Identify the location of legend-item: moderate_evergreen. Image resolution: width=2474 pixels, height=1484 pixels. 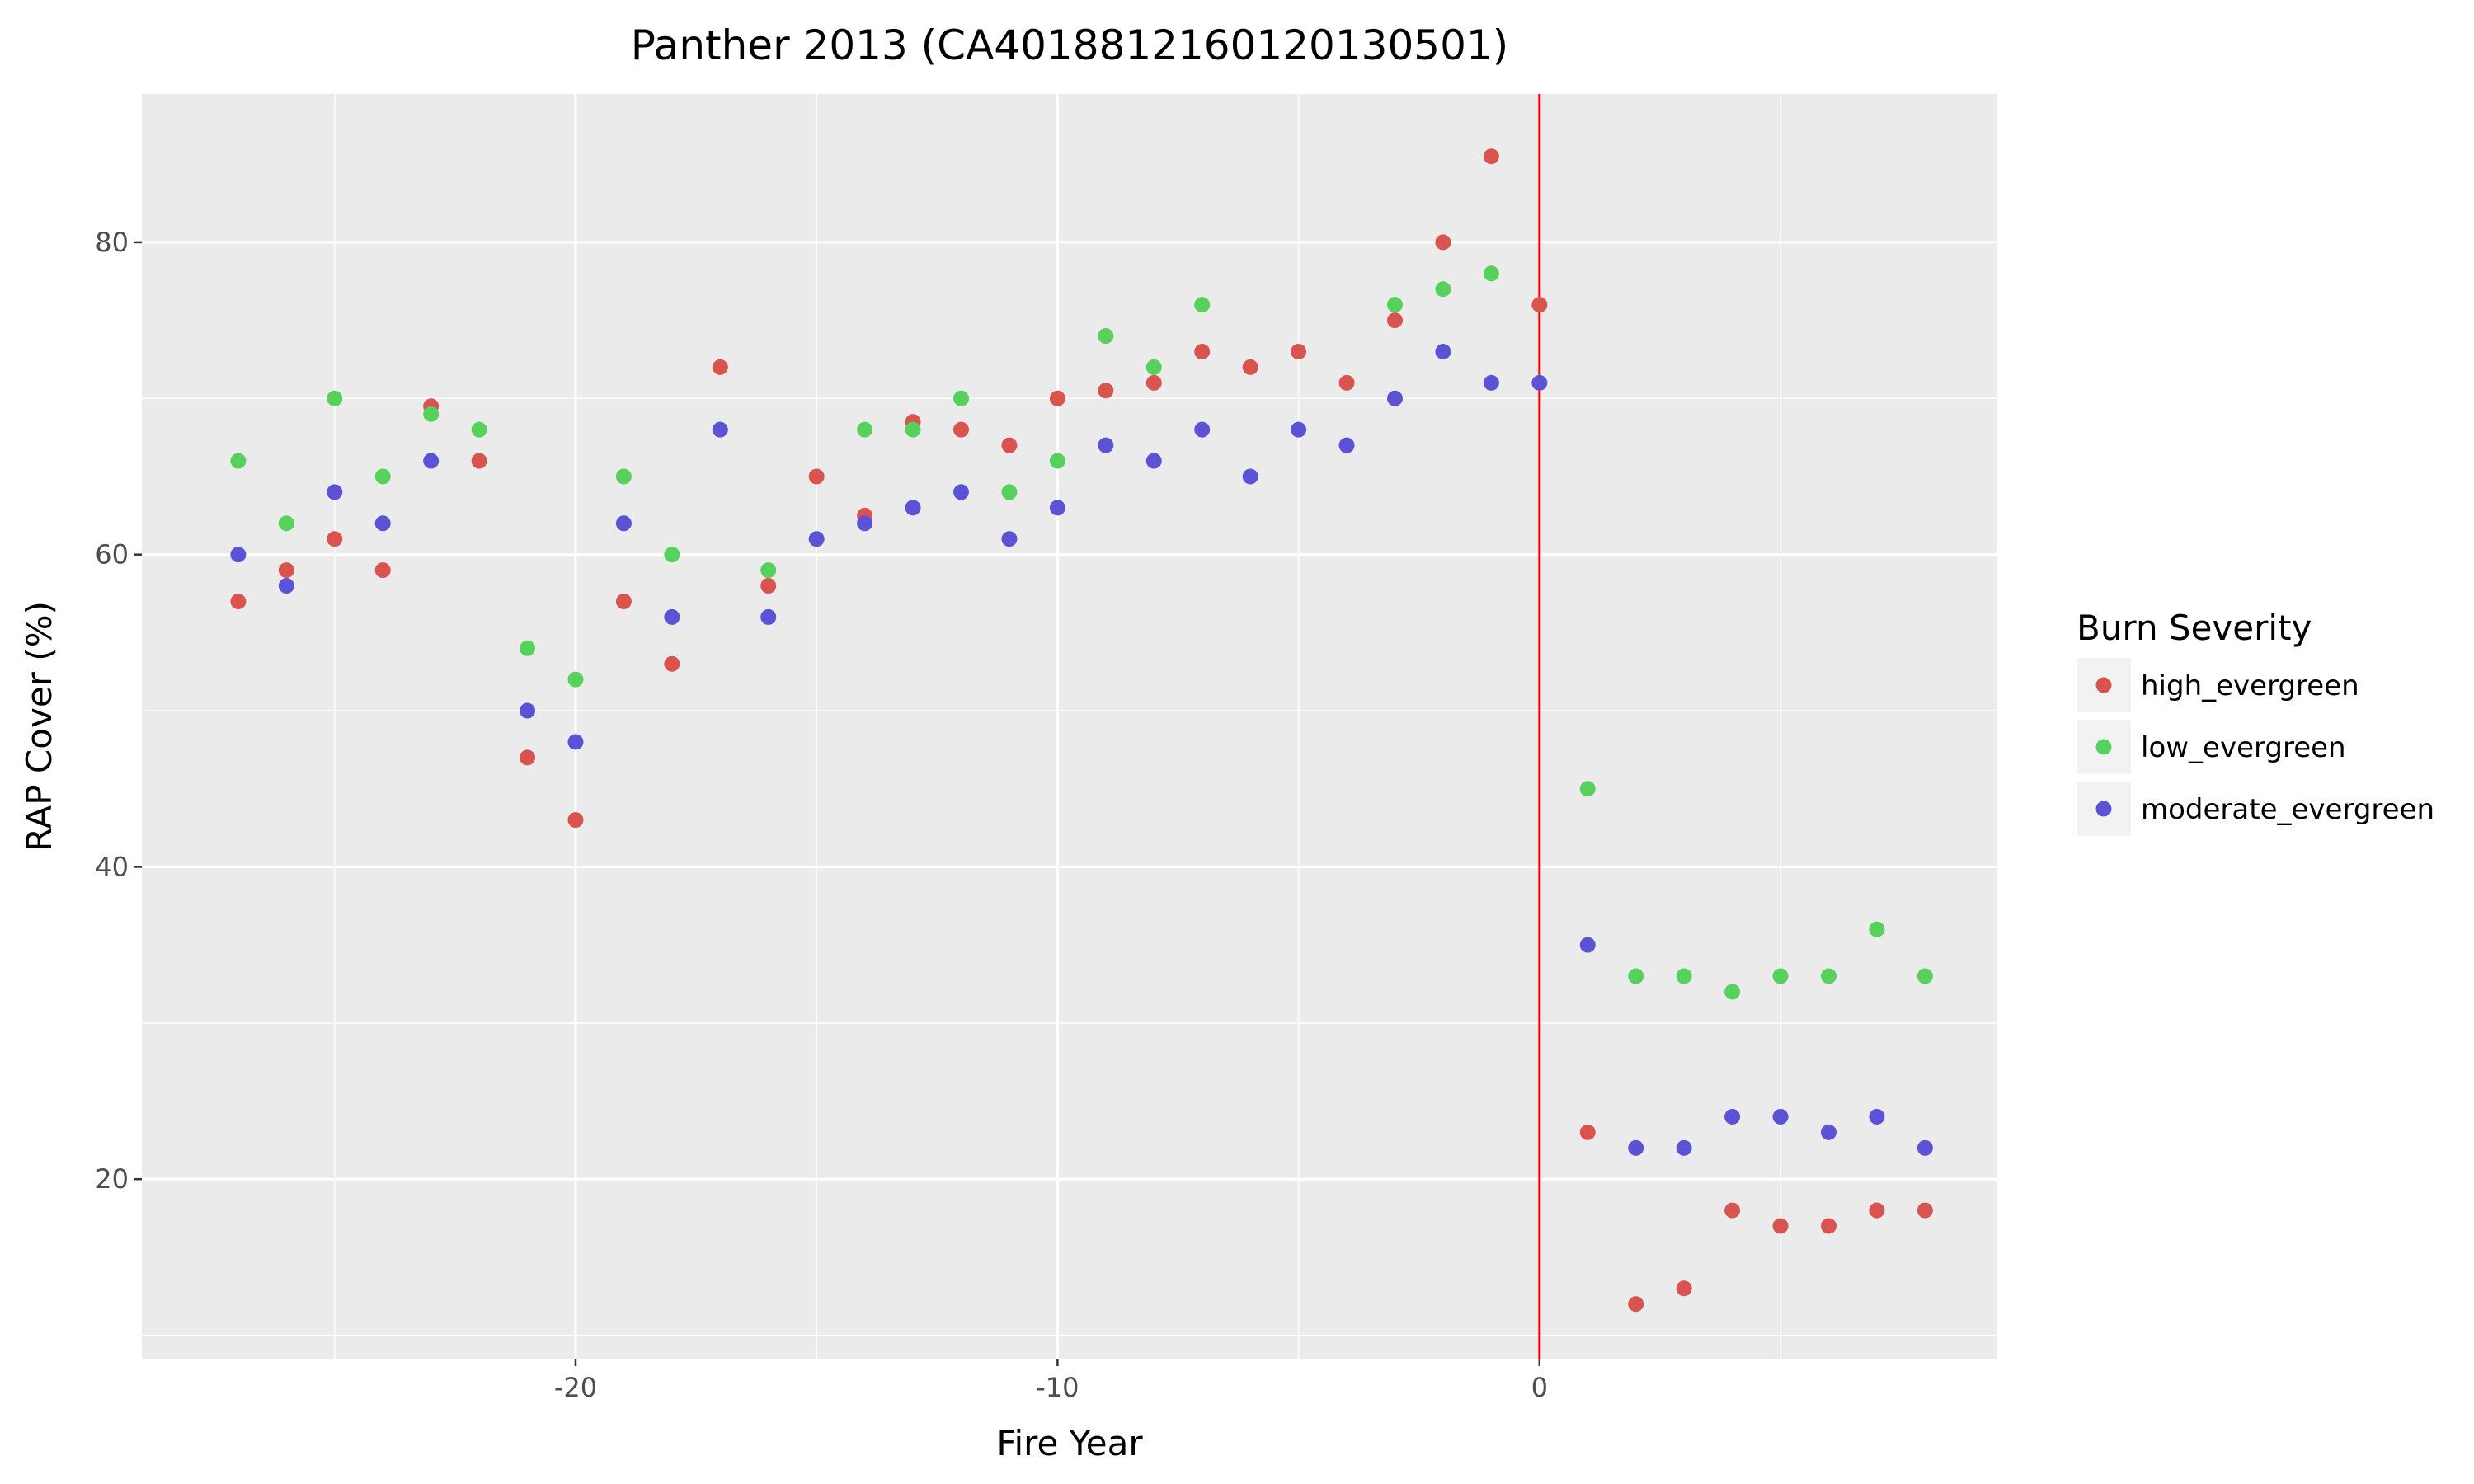
(2255, 809).